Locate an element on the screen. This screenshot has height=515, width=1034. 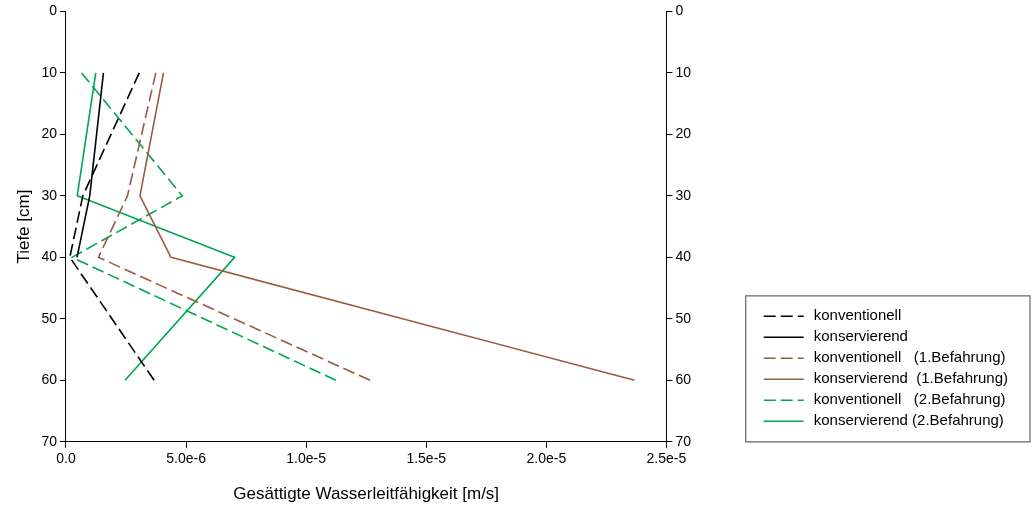
y2-tick-label: 60 is located at coordinates (683, 379).